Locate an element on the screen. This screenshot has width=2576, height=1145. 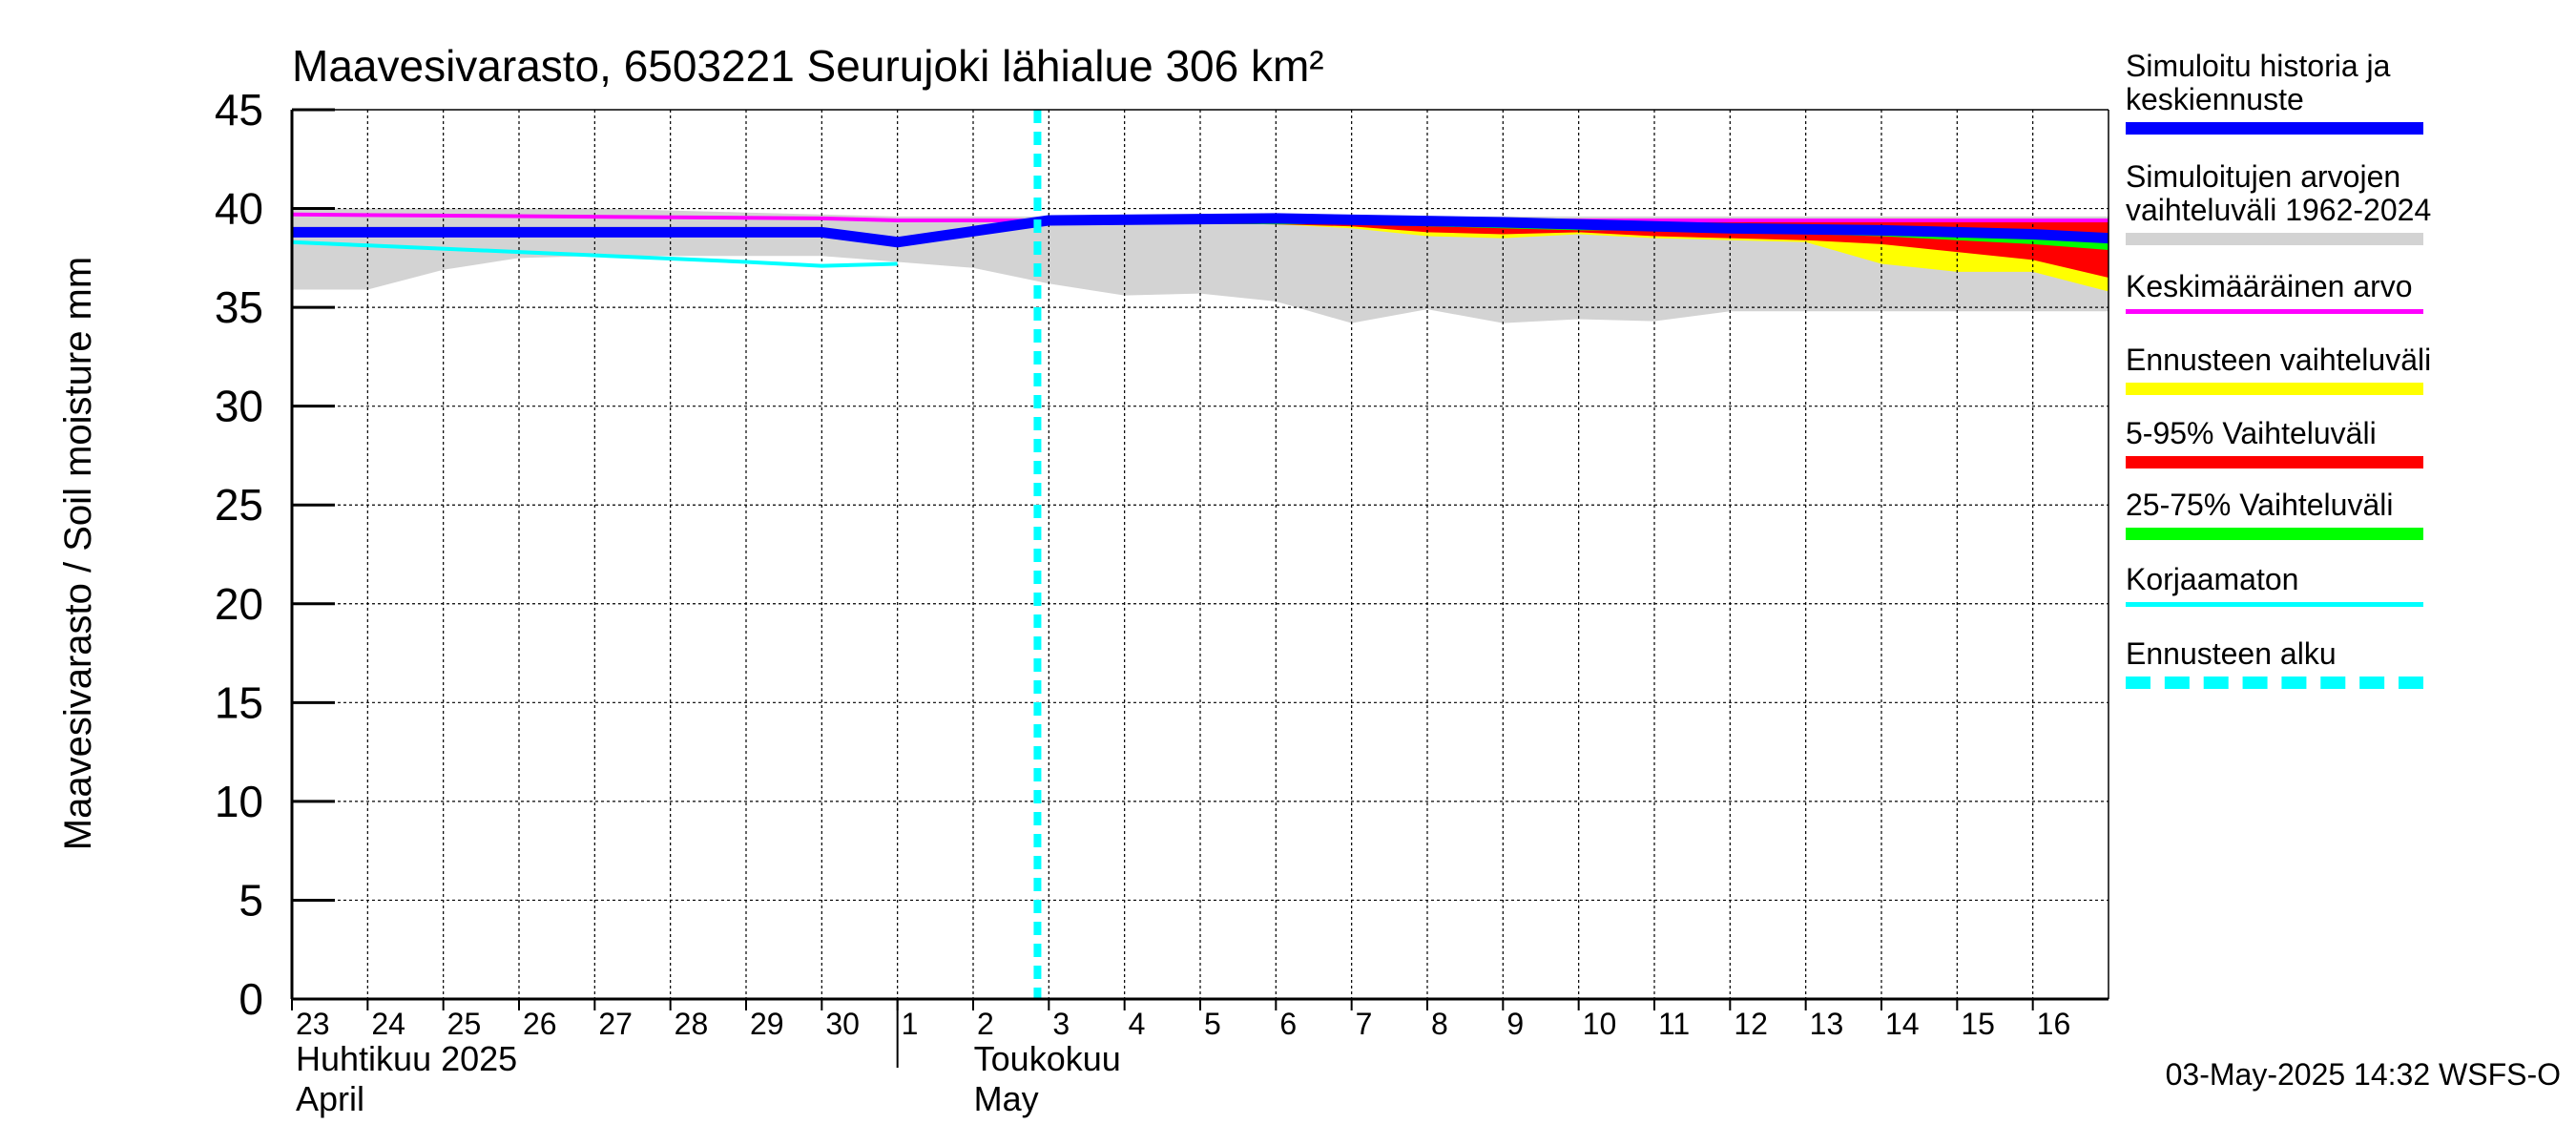
month-label-fi: Huhtikuu 2025 is located at coordinates (406, 1058).